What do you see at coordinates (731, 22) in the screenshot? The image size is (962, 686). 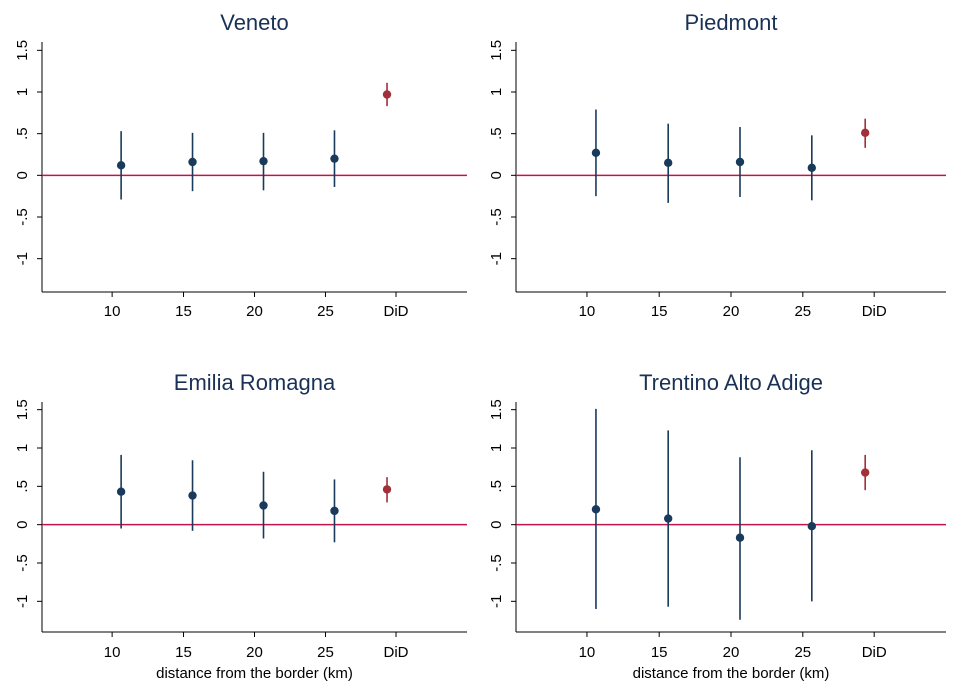 I see `chart-title: Piedmont` at bounding box center [731, 22].